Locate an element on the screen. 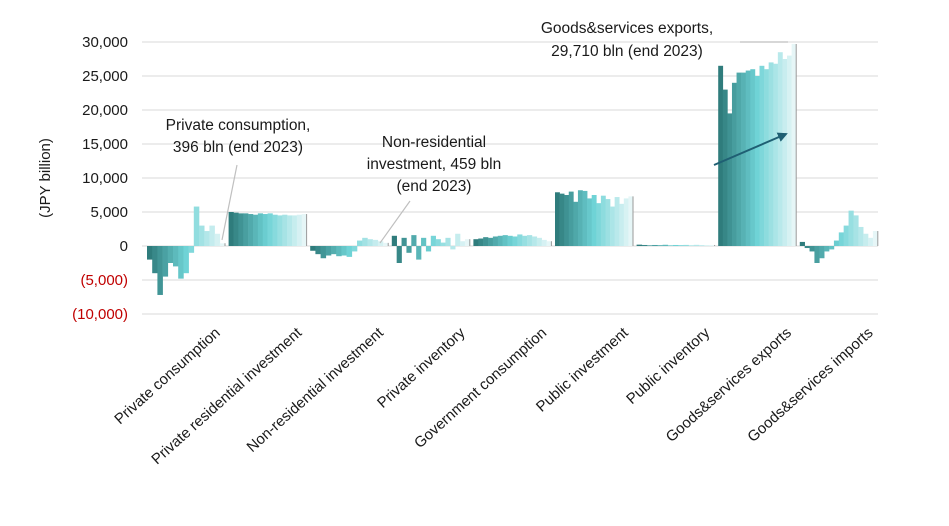 The height and width of the screenshot is (526, 949). annotation-text: 29,710 bln (end 2023) is located at coordinates (627, 51).